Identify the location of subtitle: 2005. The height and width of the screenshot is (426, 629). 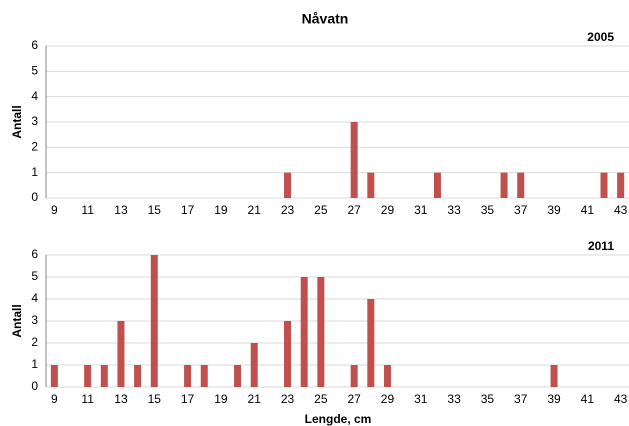
(600, 37).